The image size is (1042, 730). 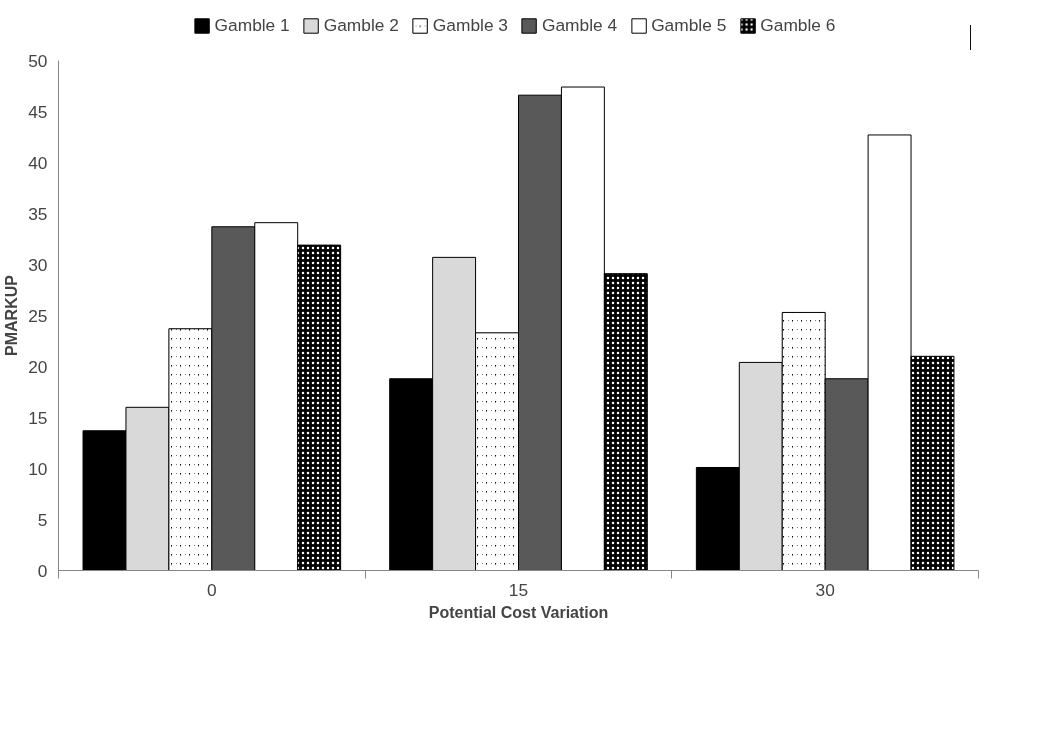 I want to click on legend-label: Gamble 3, so click(x=470, y=25).